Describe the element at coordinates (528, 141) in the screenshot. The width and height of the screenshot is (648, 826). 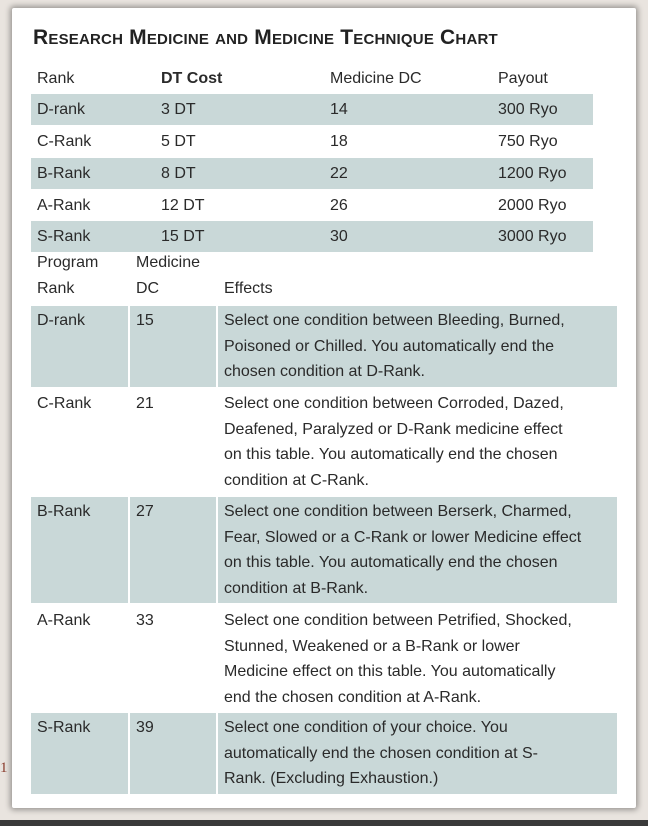
I see `cell-payout: 750 Ryo` at that location.